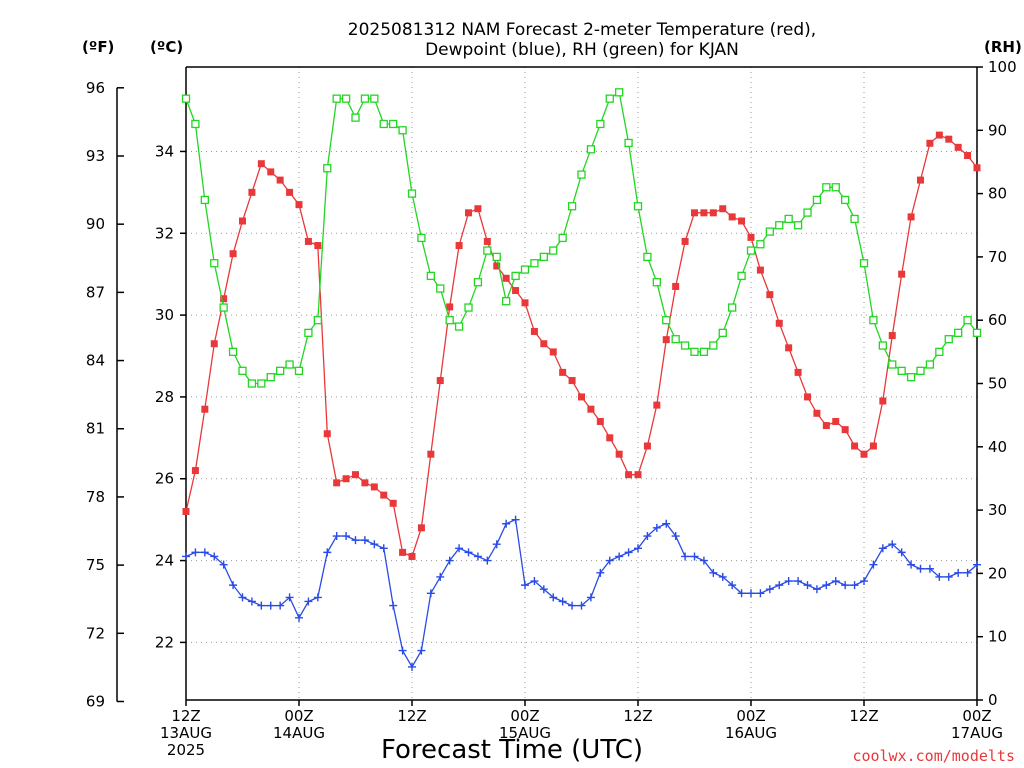  I want to click on fahrenheit-tick-label: 78, so click(95, 497).